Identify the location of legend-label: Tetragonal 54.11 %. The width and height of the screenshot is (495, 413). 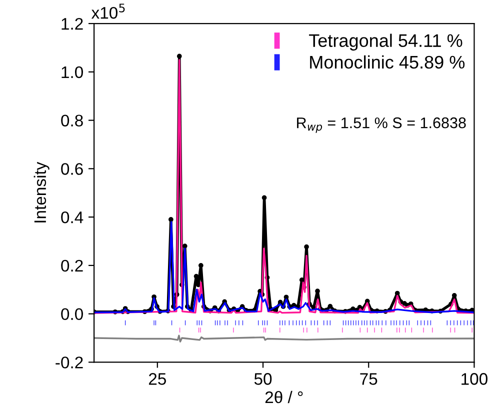
(385, 42).